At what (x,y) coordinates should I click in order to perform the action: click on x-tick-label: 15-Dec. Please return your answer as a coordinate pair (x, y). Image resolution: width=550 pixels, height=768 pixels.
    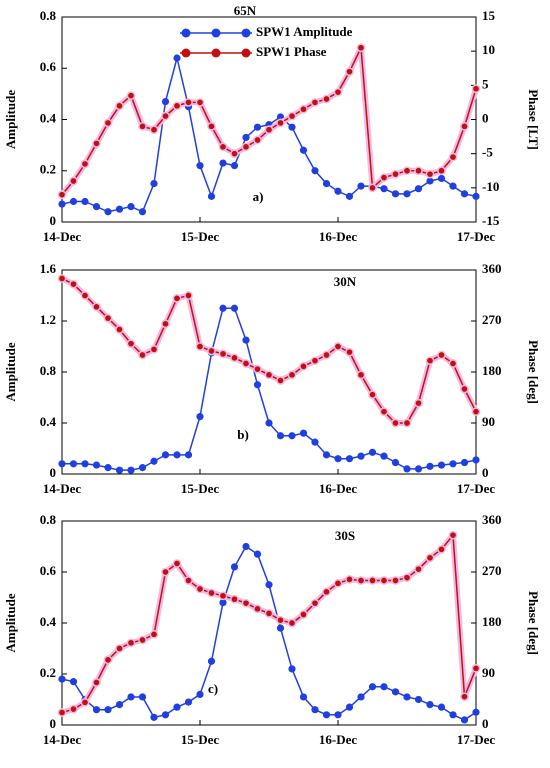
    Looking at the image, I should click on (200, 236).